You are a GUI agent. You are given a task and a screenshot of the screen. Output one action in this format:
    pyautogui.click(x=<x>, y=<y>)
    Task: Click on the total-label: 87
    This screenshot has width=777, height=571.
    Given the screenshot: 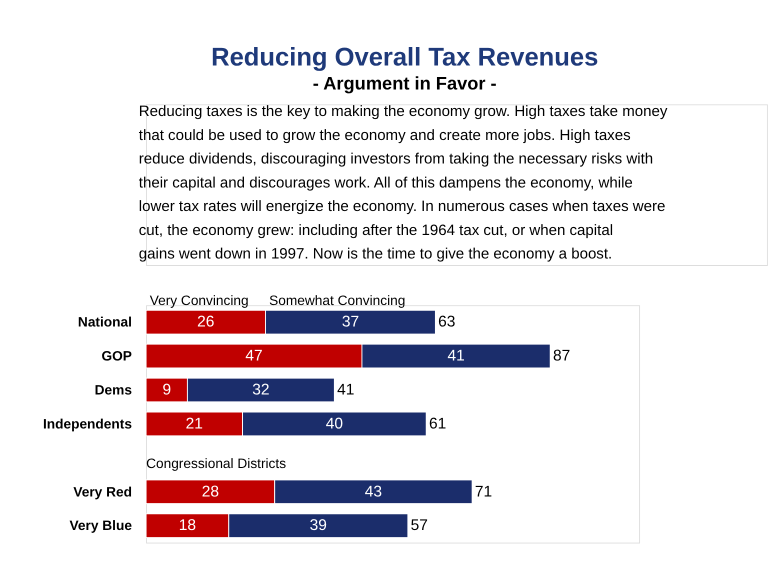 What is the action you would take?
    pyautogui.click(x=561, y=356)
    